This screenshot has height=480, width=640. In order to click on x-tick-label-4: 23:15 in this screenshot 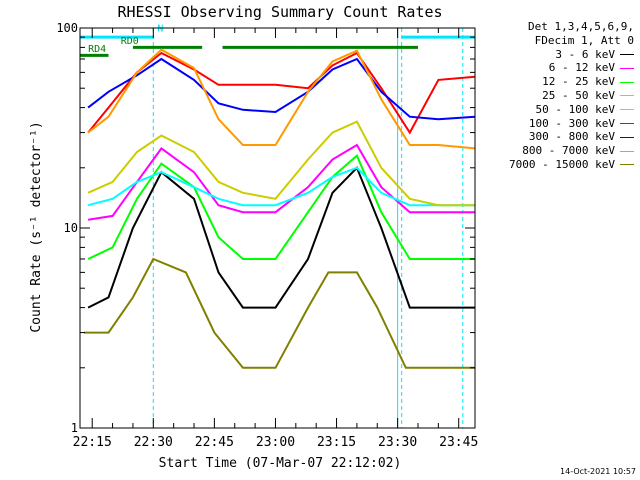, I will do `click(336, 442)`.